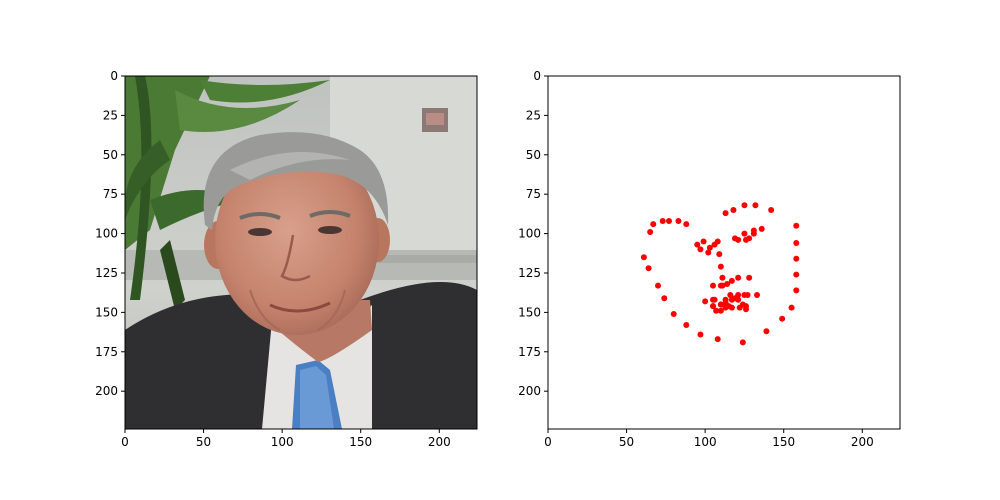  What do you see at coordinates (626, 442) in the screenshot?
I see `landmark-x-tick-label: 50` at bounding box center [626, 442].